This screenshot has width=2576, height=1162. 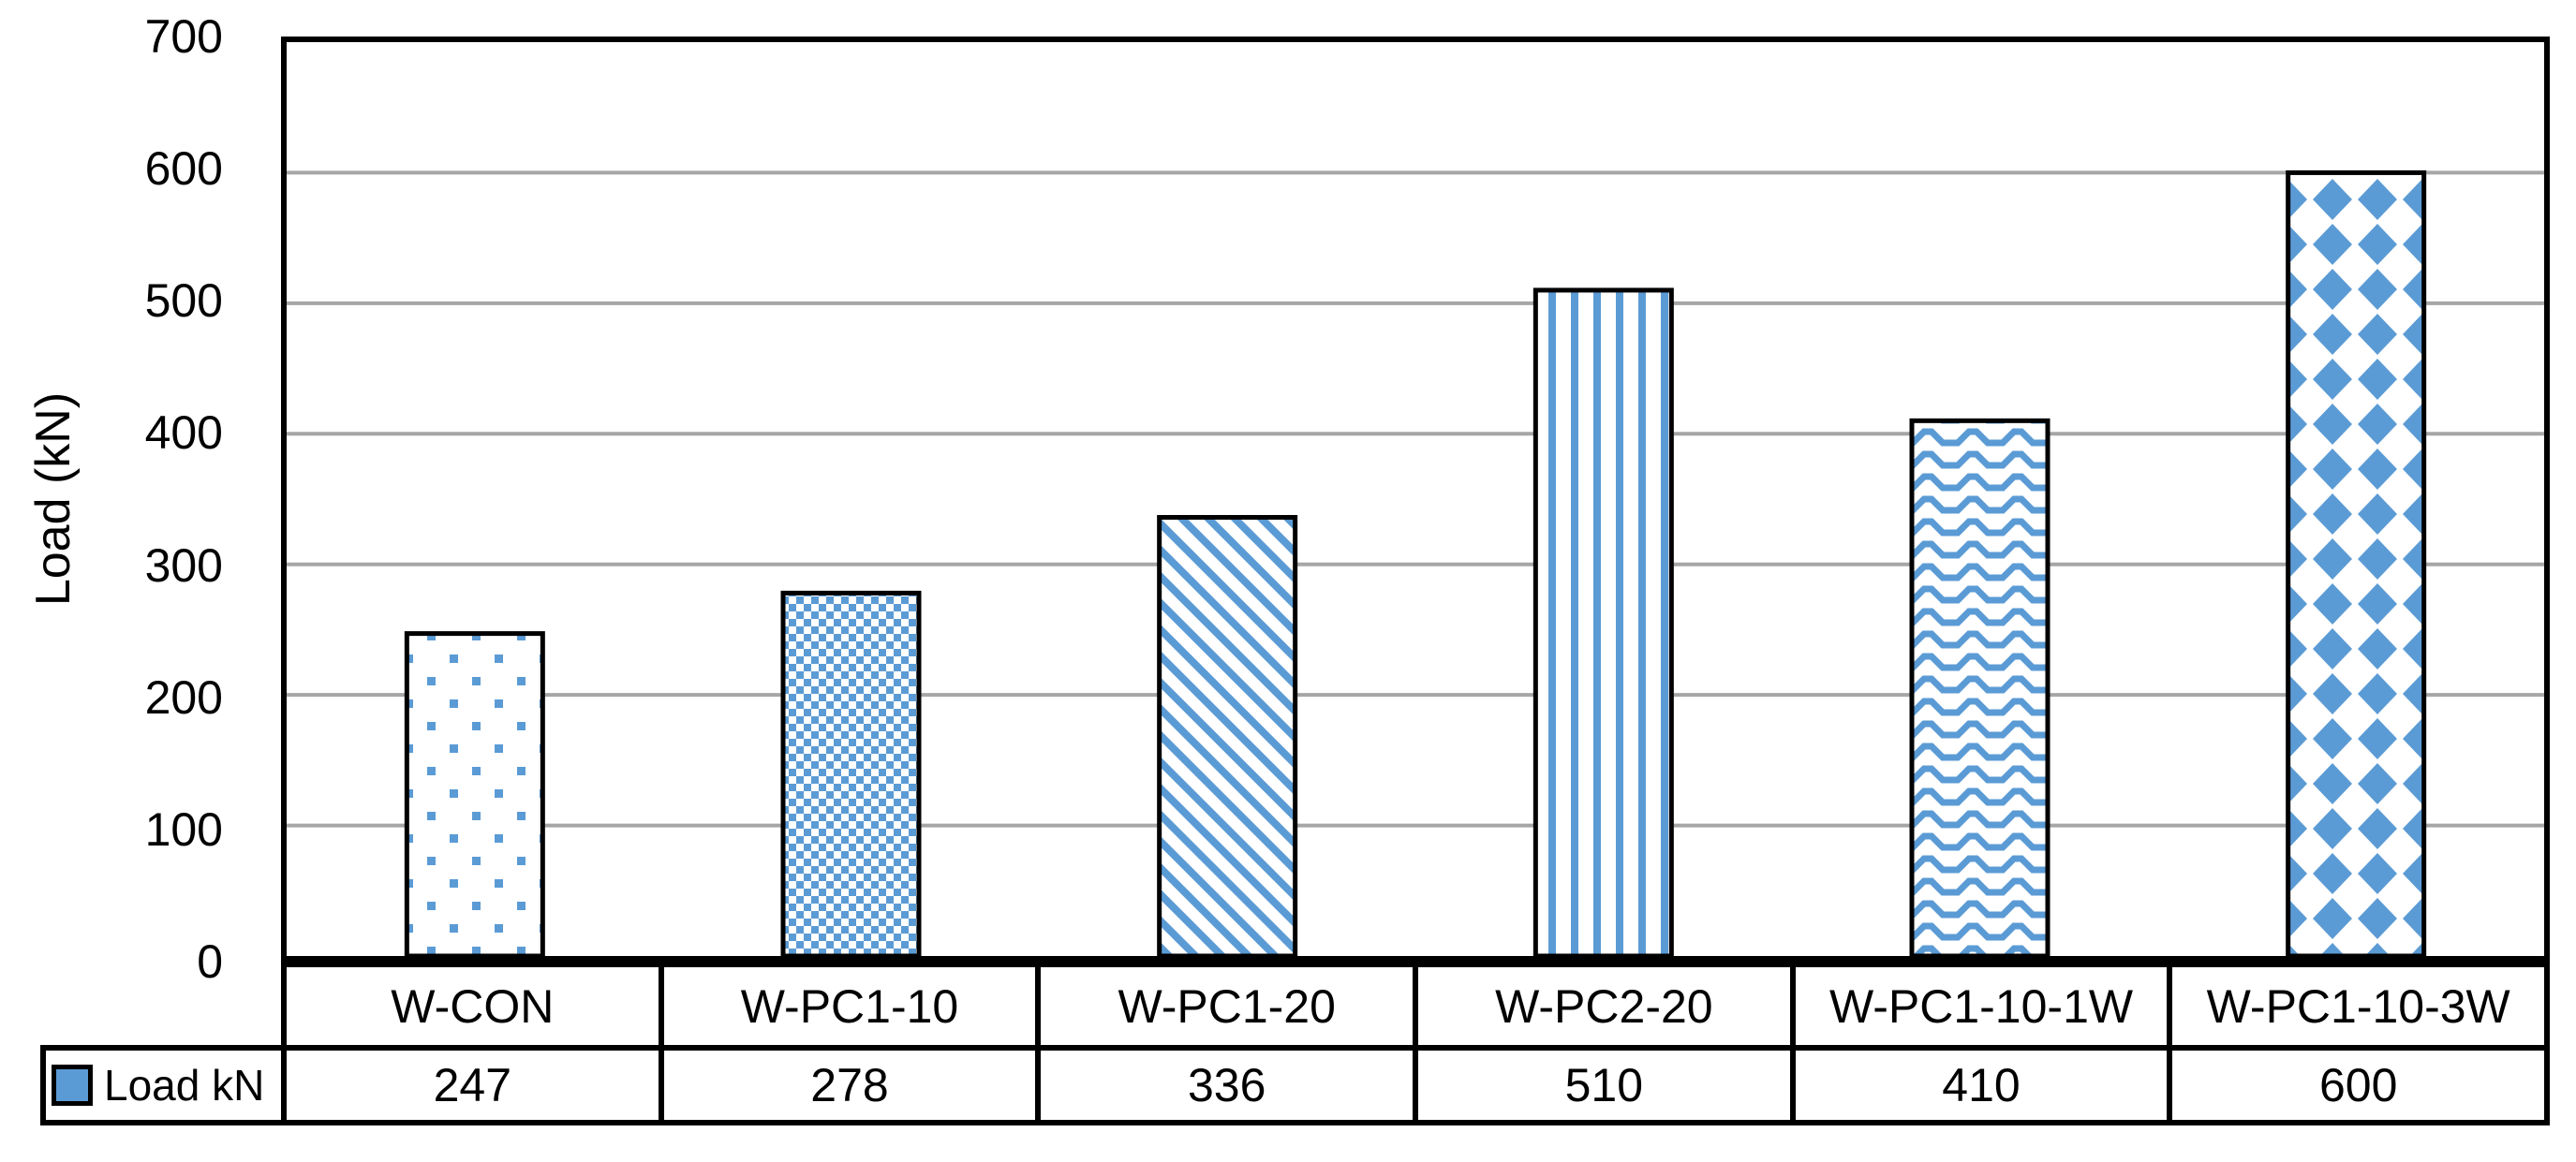 What do you see at coordinates (847, 1006) in the screenshot?
I see `category-cell-W-PC1-10: W-PC1-10` at bounding box center [847, 1006].